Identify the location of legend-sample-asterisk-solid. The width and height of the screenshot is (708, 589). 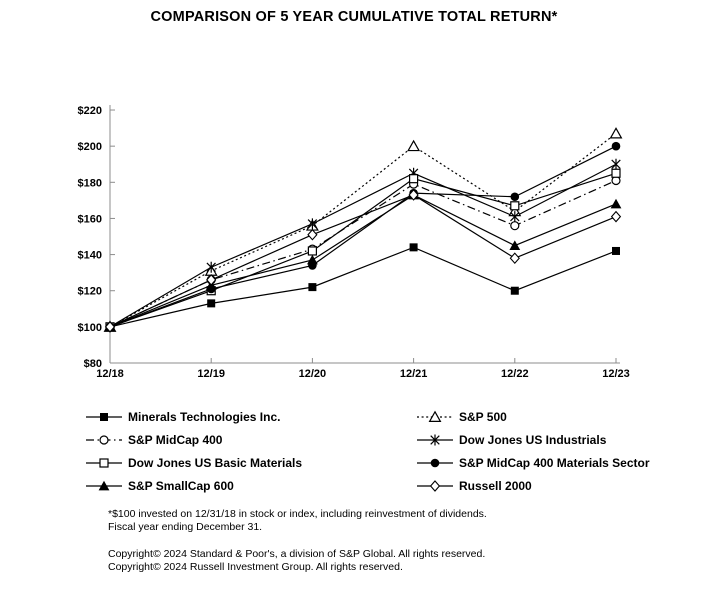
(435, 439).